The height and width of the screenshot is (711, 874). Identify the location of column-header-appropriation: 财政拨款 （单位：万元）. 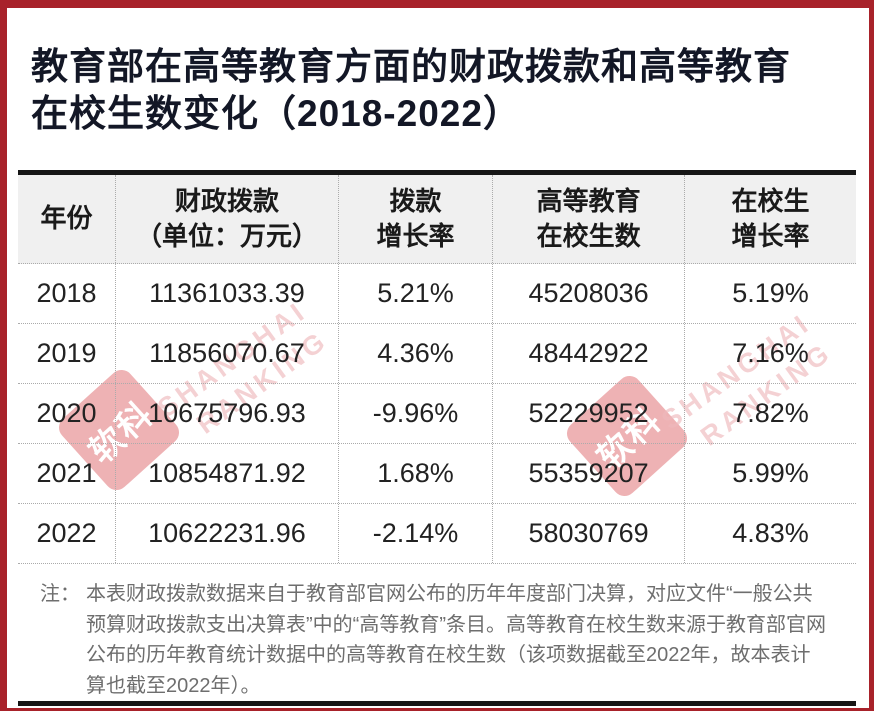
(227, 218).